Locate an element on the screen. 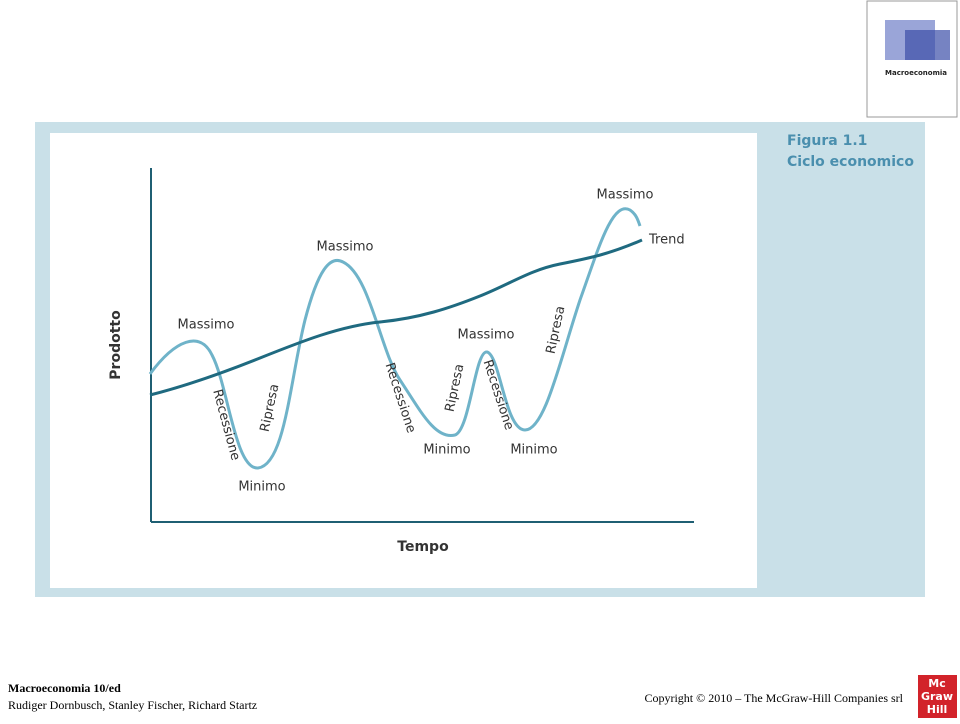 The height and width of the screenshot is (724, 960). logo-text: Hill is located at coordinates (937, 709).